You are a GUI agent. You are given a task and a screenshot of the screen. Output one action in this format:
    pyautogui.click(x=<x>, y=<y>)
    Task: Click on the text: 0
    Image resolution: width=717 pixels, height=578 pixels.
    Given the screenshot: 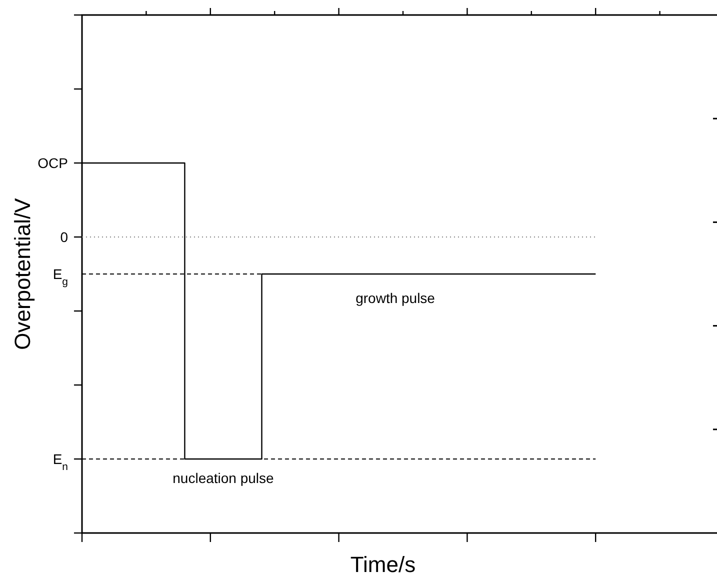 What is the action you would take?
    pyautogui.click(x=64, y=237)
    